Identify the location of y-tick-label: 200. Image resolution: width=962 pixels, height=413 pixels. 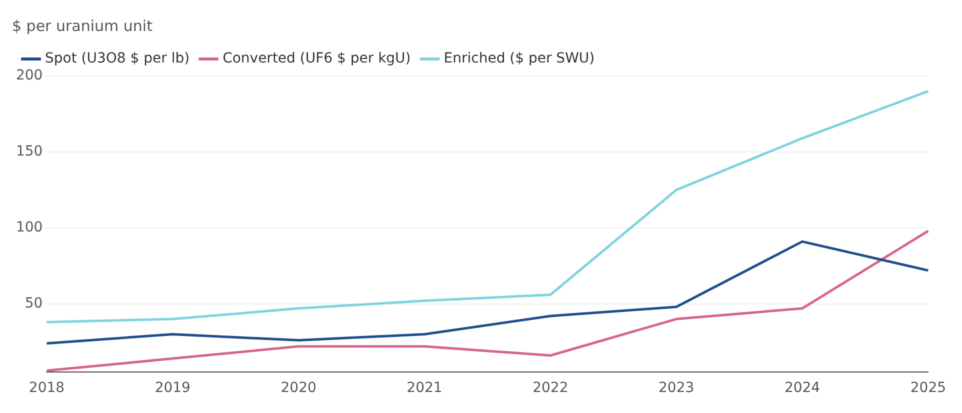
(29, 76).